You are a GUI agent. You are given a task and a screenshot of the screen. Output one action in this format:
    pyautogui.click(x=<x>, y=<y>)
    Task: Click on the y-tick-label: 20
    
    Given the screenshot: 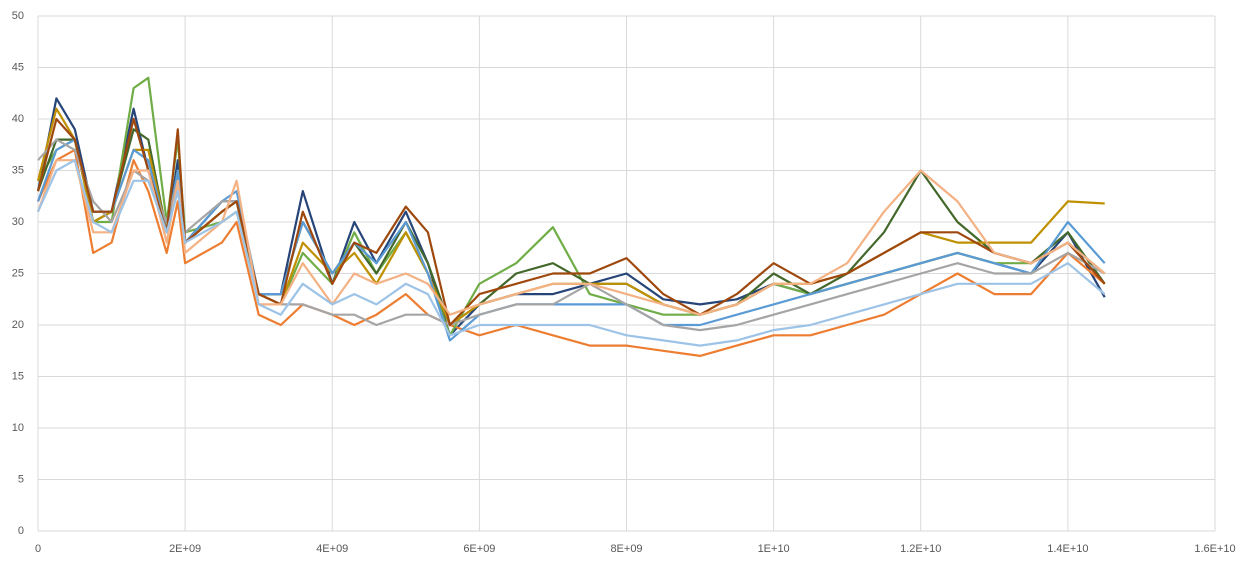 What is the action you would take?
    pyautogui.click(x=18, y=325)
    